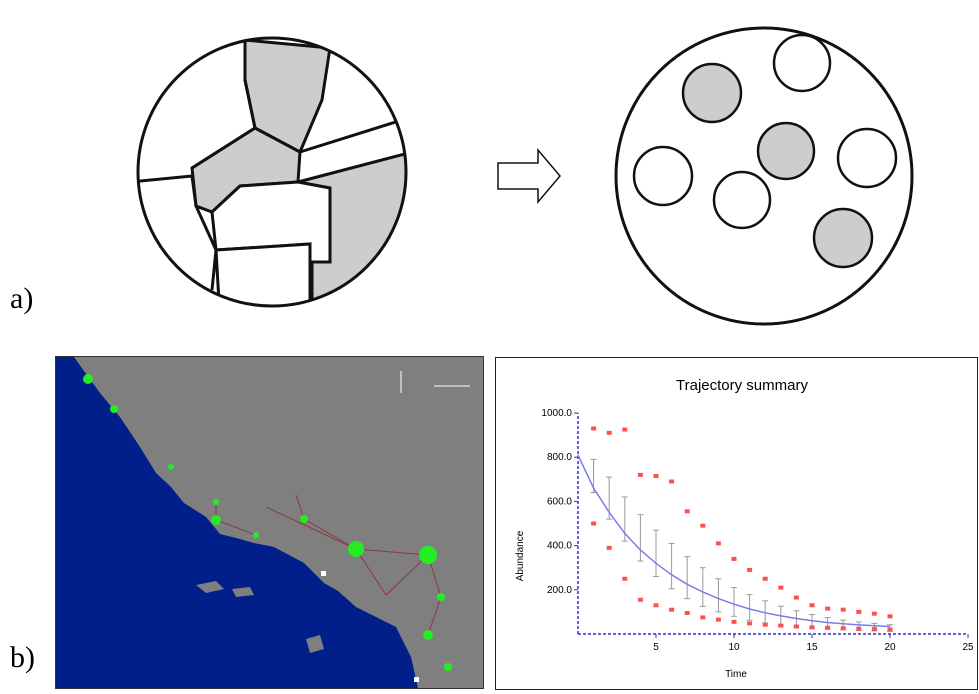 Image resolution: width=979 pixels, height=694 pixels. I want to click on x-tick-label: 10, so click(734, 647).